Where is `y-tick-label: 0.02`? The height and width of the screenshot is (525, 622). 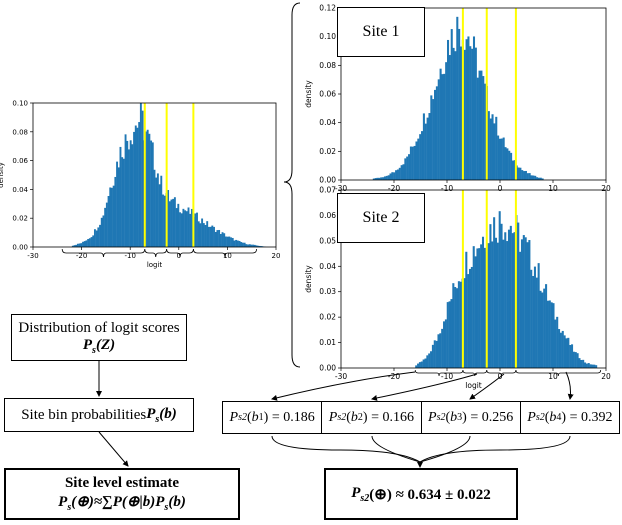
y-tick-label: 0.02 is located at coordinates (327, 151).